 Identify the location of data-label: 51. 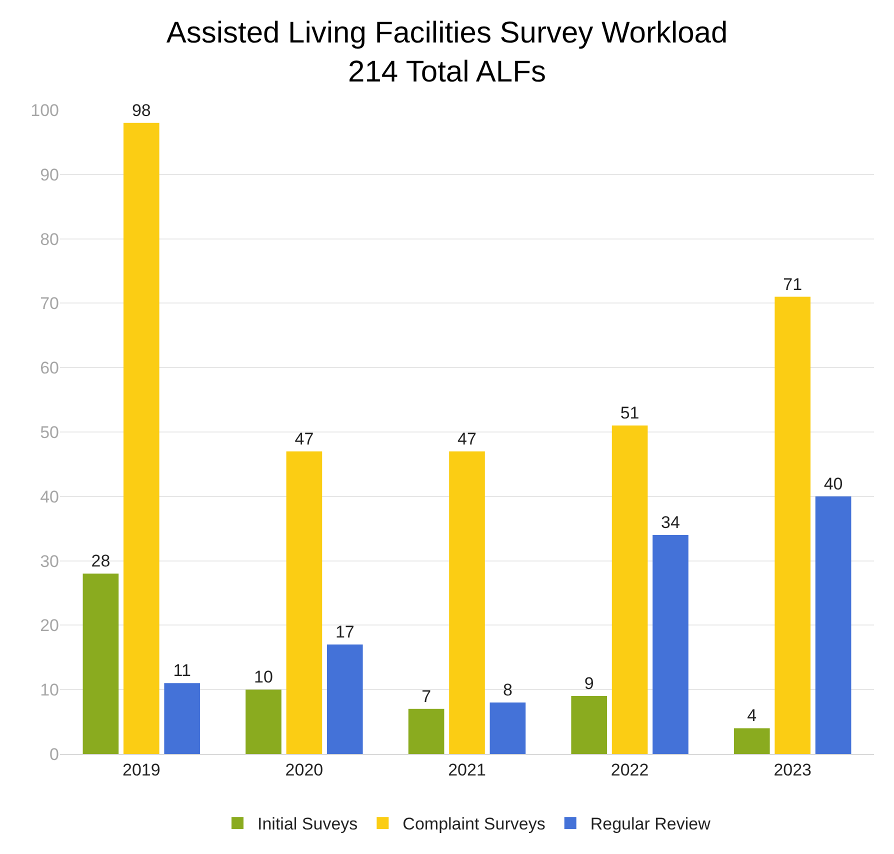
(630, 413).